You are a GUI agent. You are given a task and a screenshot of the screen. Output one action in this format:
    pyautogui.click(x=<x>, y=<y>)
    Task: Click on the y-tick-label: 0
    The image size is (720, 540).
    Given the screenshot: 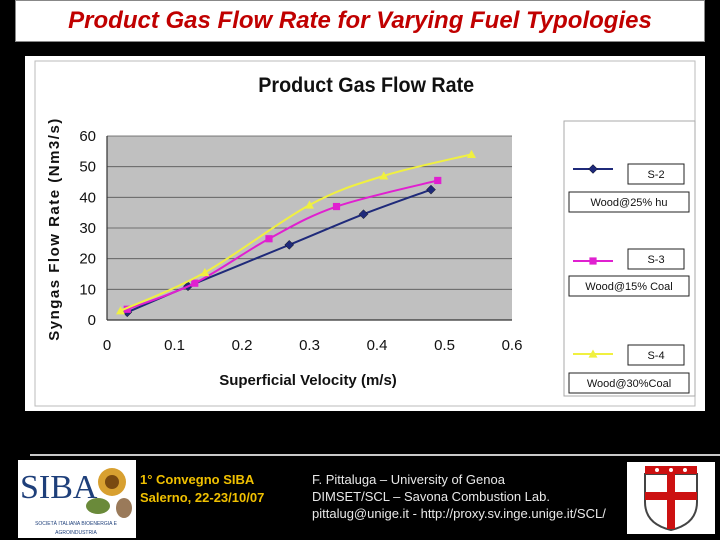 What is the action you would take?
    pyautogui.click(x=92, y=320)
    